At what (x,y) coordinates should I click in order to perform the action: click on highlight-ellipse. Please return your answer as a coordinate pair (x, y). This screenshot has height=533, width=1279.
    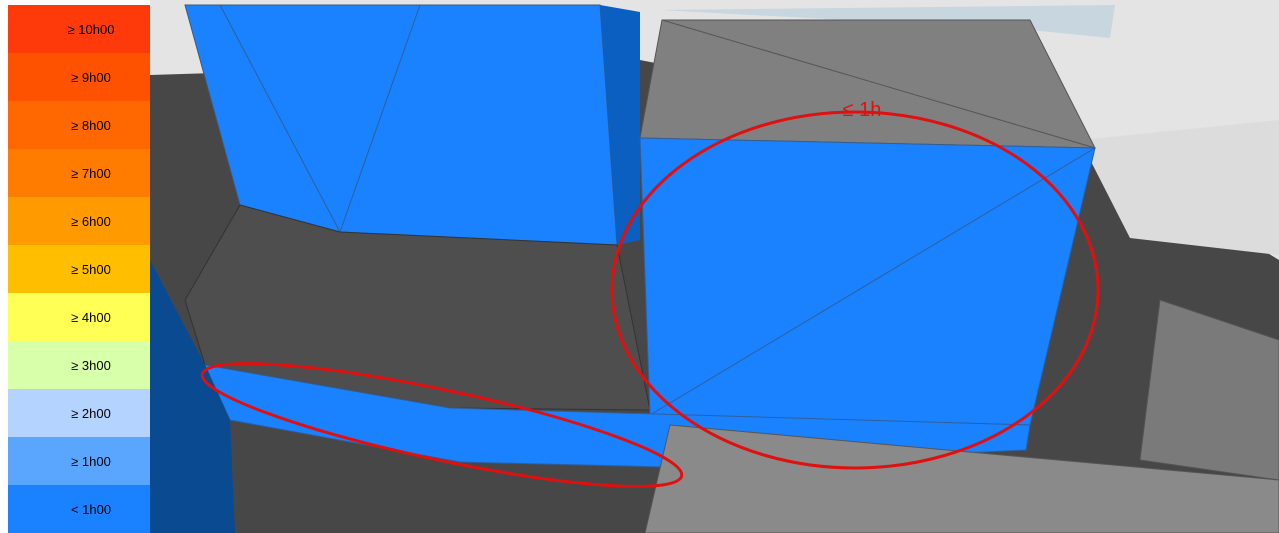
    Looking at the image, I should click on (442, 425).